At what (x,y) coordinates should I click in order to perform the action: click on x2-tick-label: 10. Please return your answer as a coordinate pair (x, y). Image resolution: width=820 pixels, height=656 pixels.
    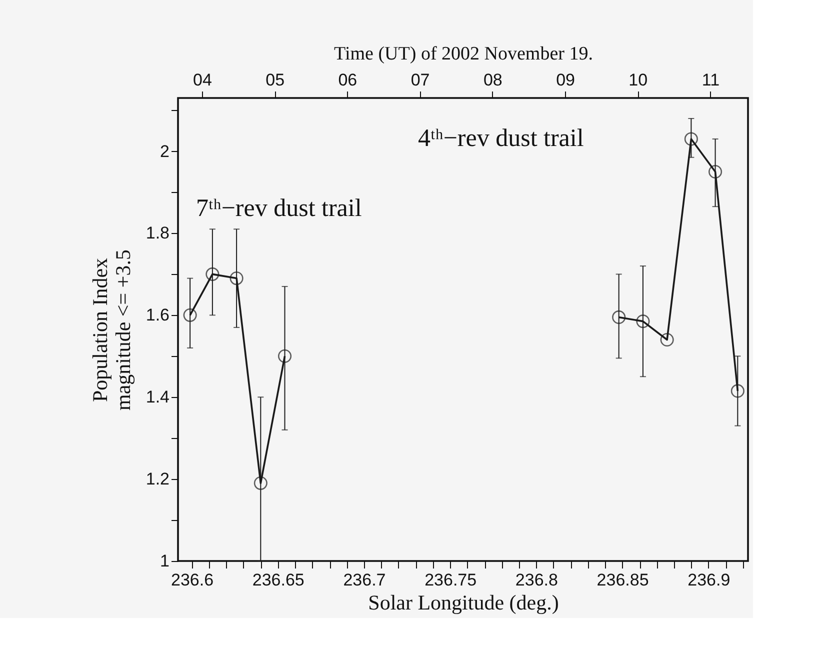
    Looking at the image, I should click on (638, 80).